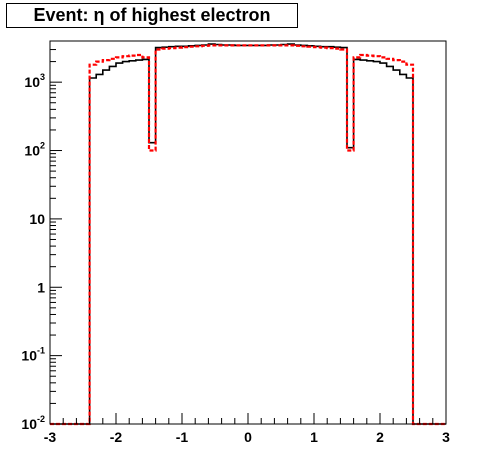  I want to click on title-box: Event: η of highest electron, so click(152, 15).